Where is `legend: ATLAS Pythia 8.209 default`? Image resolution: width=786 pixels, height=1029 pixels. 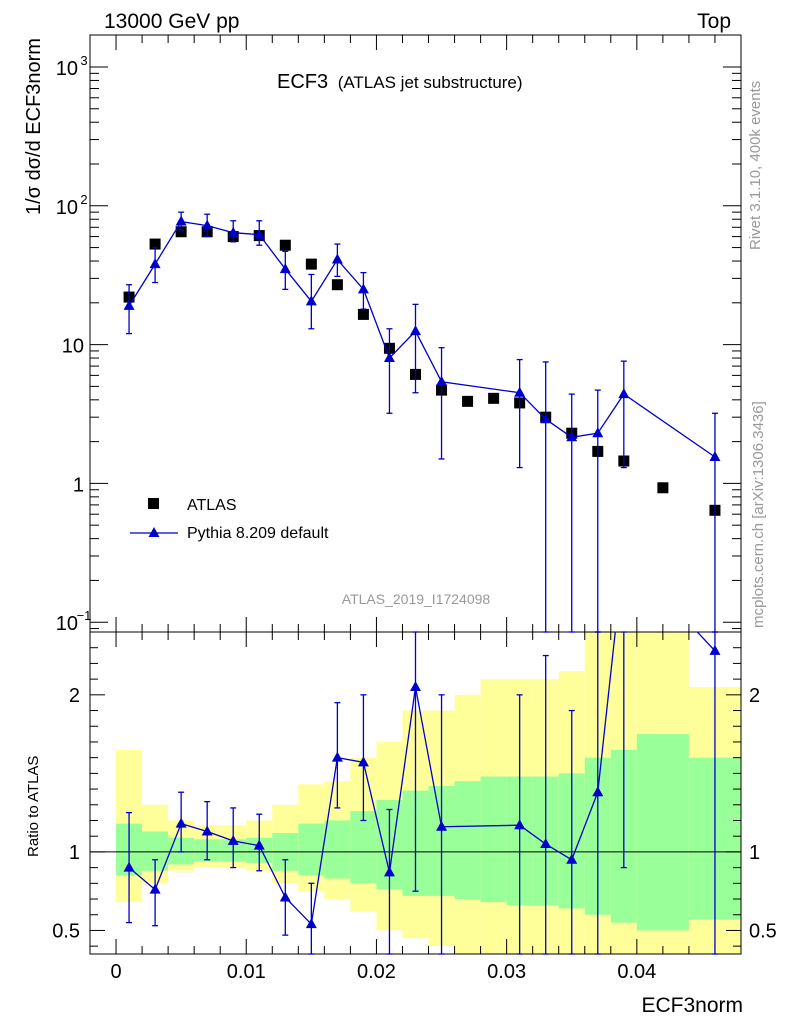
legend: ATLAS Pythia 8.209 default is located at coordinates (229, 519).